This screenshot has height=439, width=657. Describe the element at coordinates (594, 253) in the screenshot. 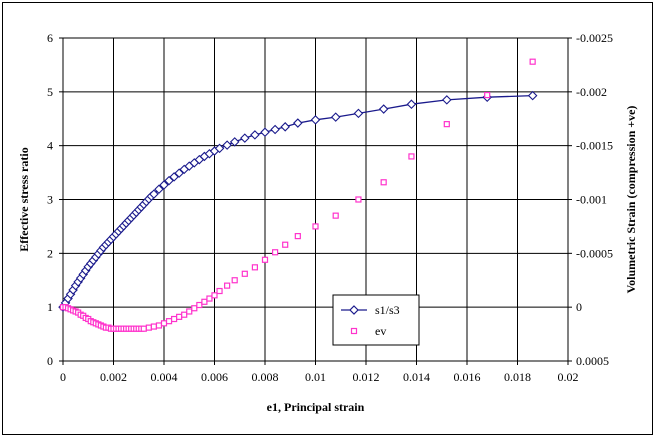

I see `y2-tick-label: -0.0005` at that location.